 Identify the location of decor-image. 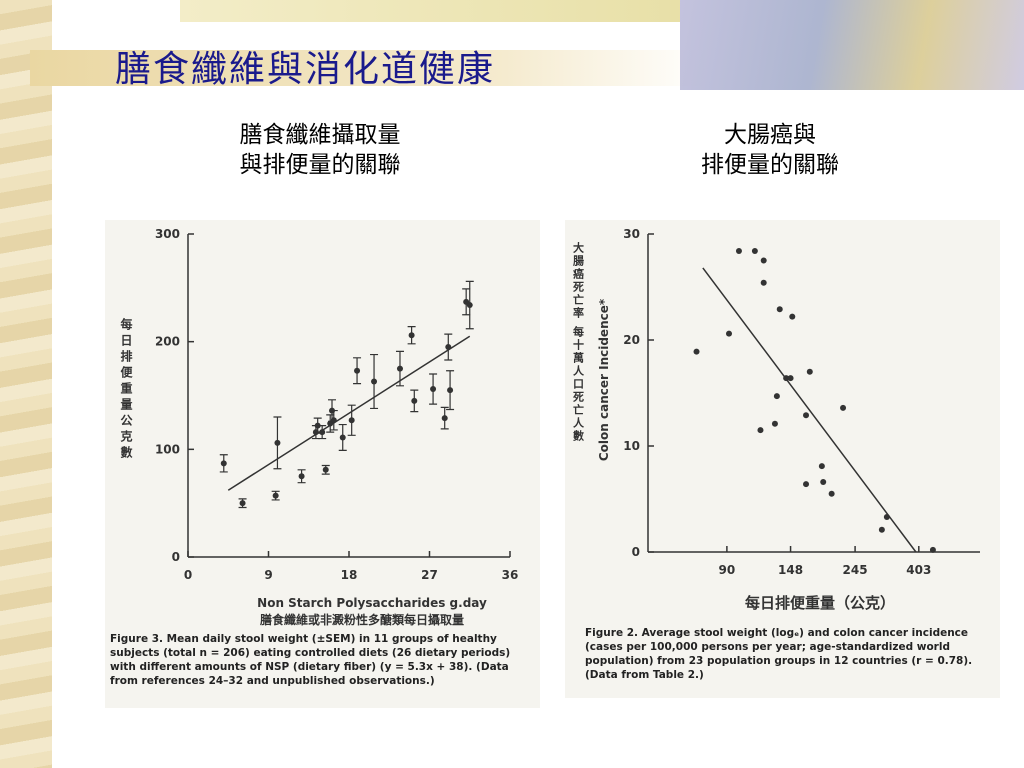
(852, 45).